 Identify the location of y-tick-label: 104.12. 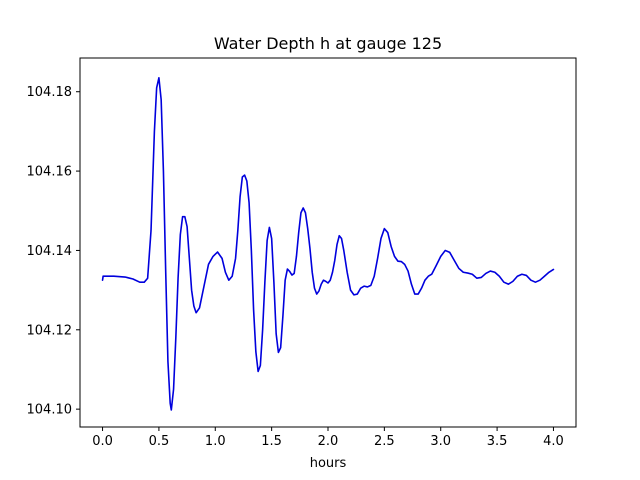
(50, 330).